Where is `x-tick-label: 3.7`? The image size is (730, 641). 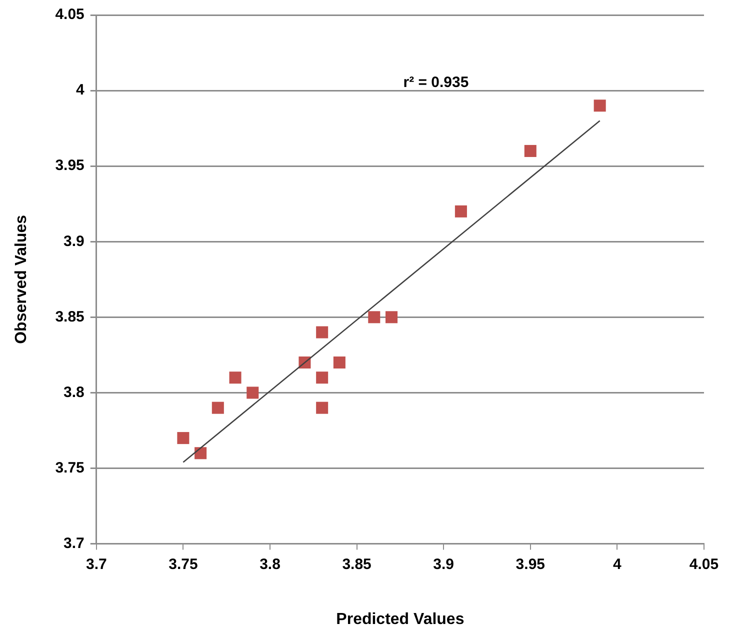 x-tick-label: 3.7 is located at coordinates (96, 564).